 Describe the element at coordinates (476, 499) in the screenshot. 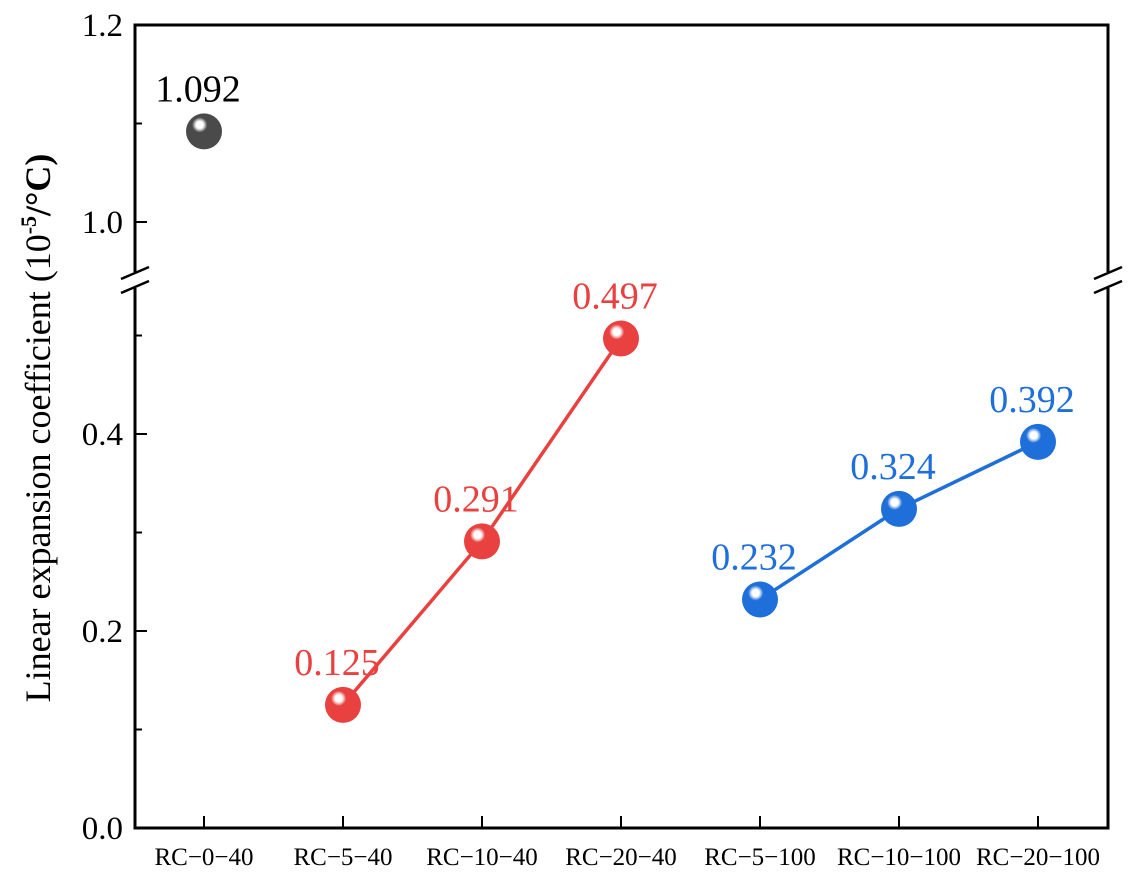

I see `data-label: 0.291` at that location.